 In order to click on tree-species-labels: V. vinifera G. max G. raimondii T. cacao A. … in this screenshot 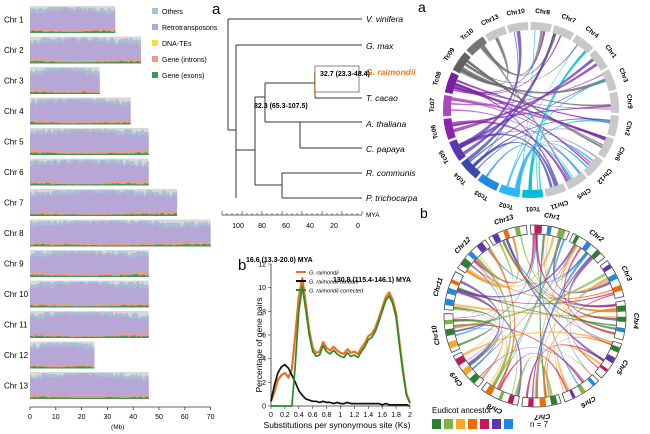, I will do `click(391, 108)`.